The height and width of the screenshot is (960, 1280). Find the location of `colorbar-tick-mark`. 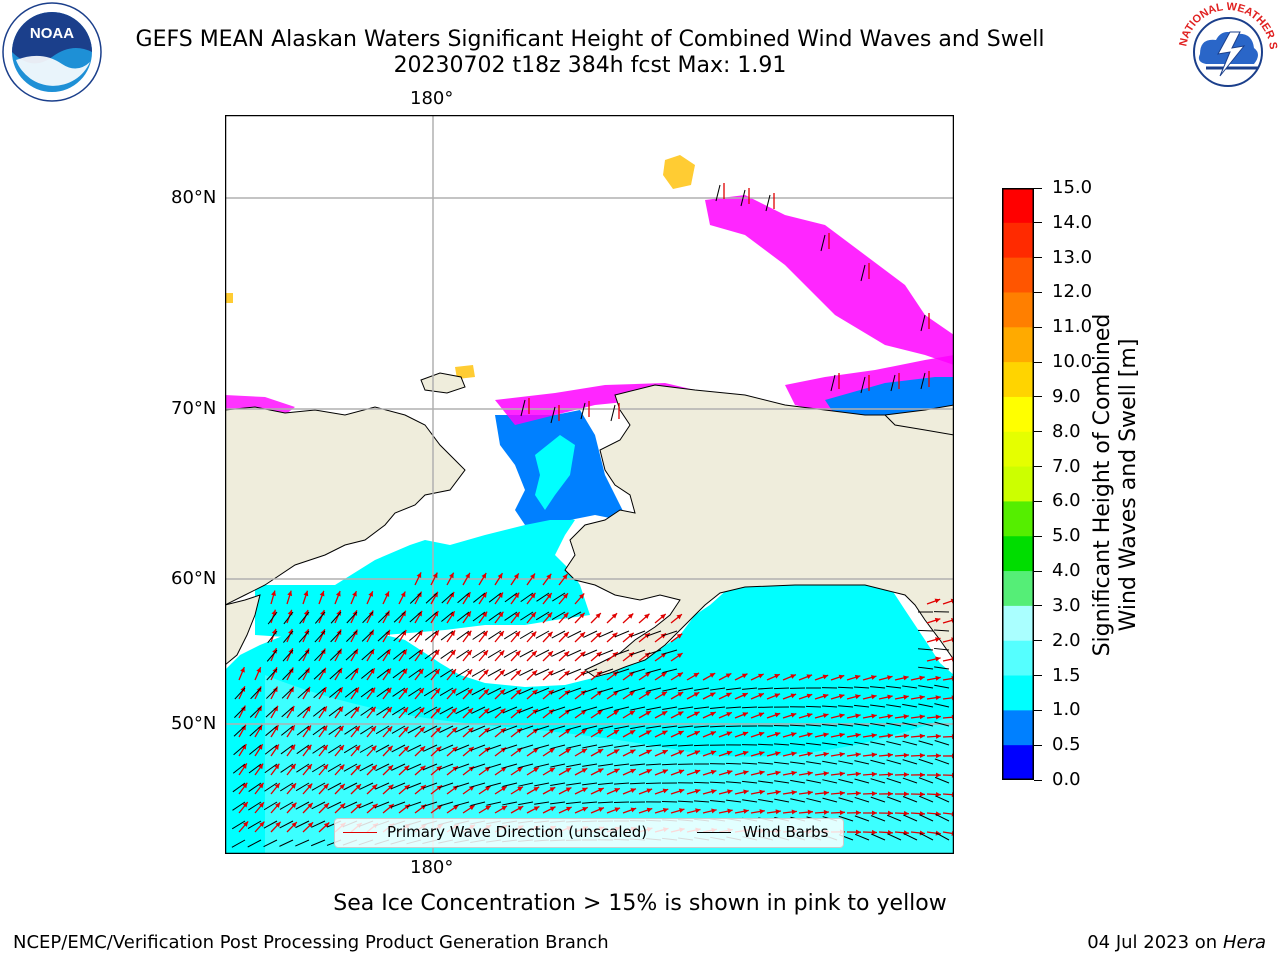

colorbar-tick-mark is located at coordinates (1038, 536).